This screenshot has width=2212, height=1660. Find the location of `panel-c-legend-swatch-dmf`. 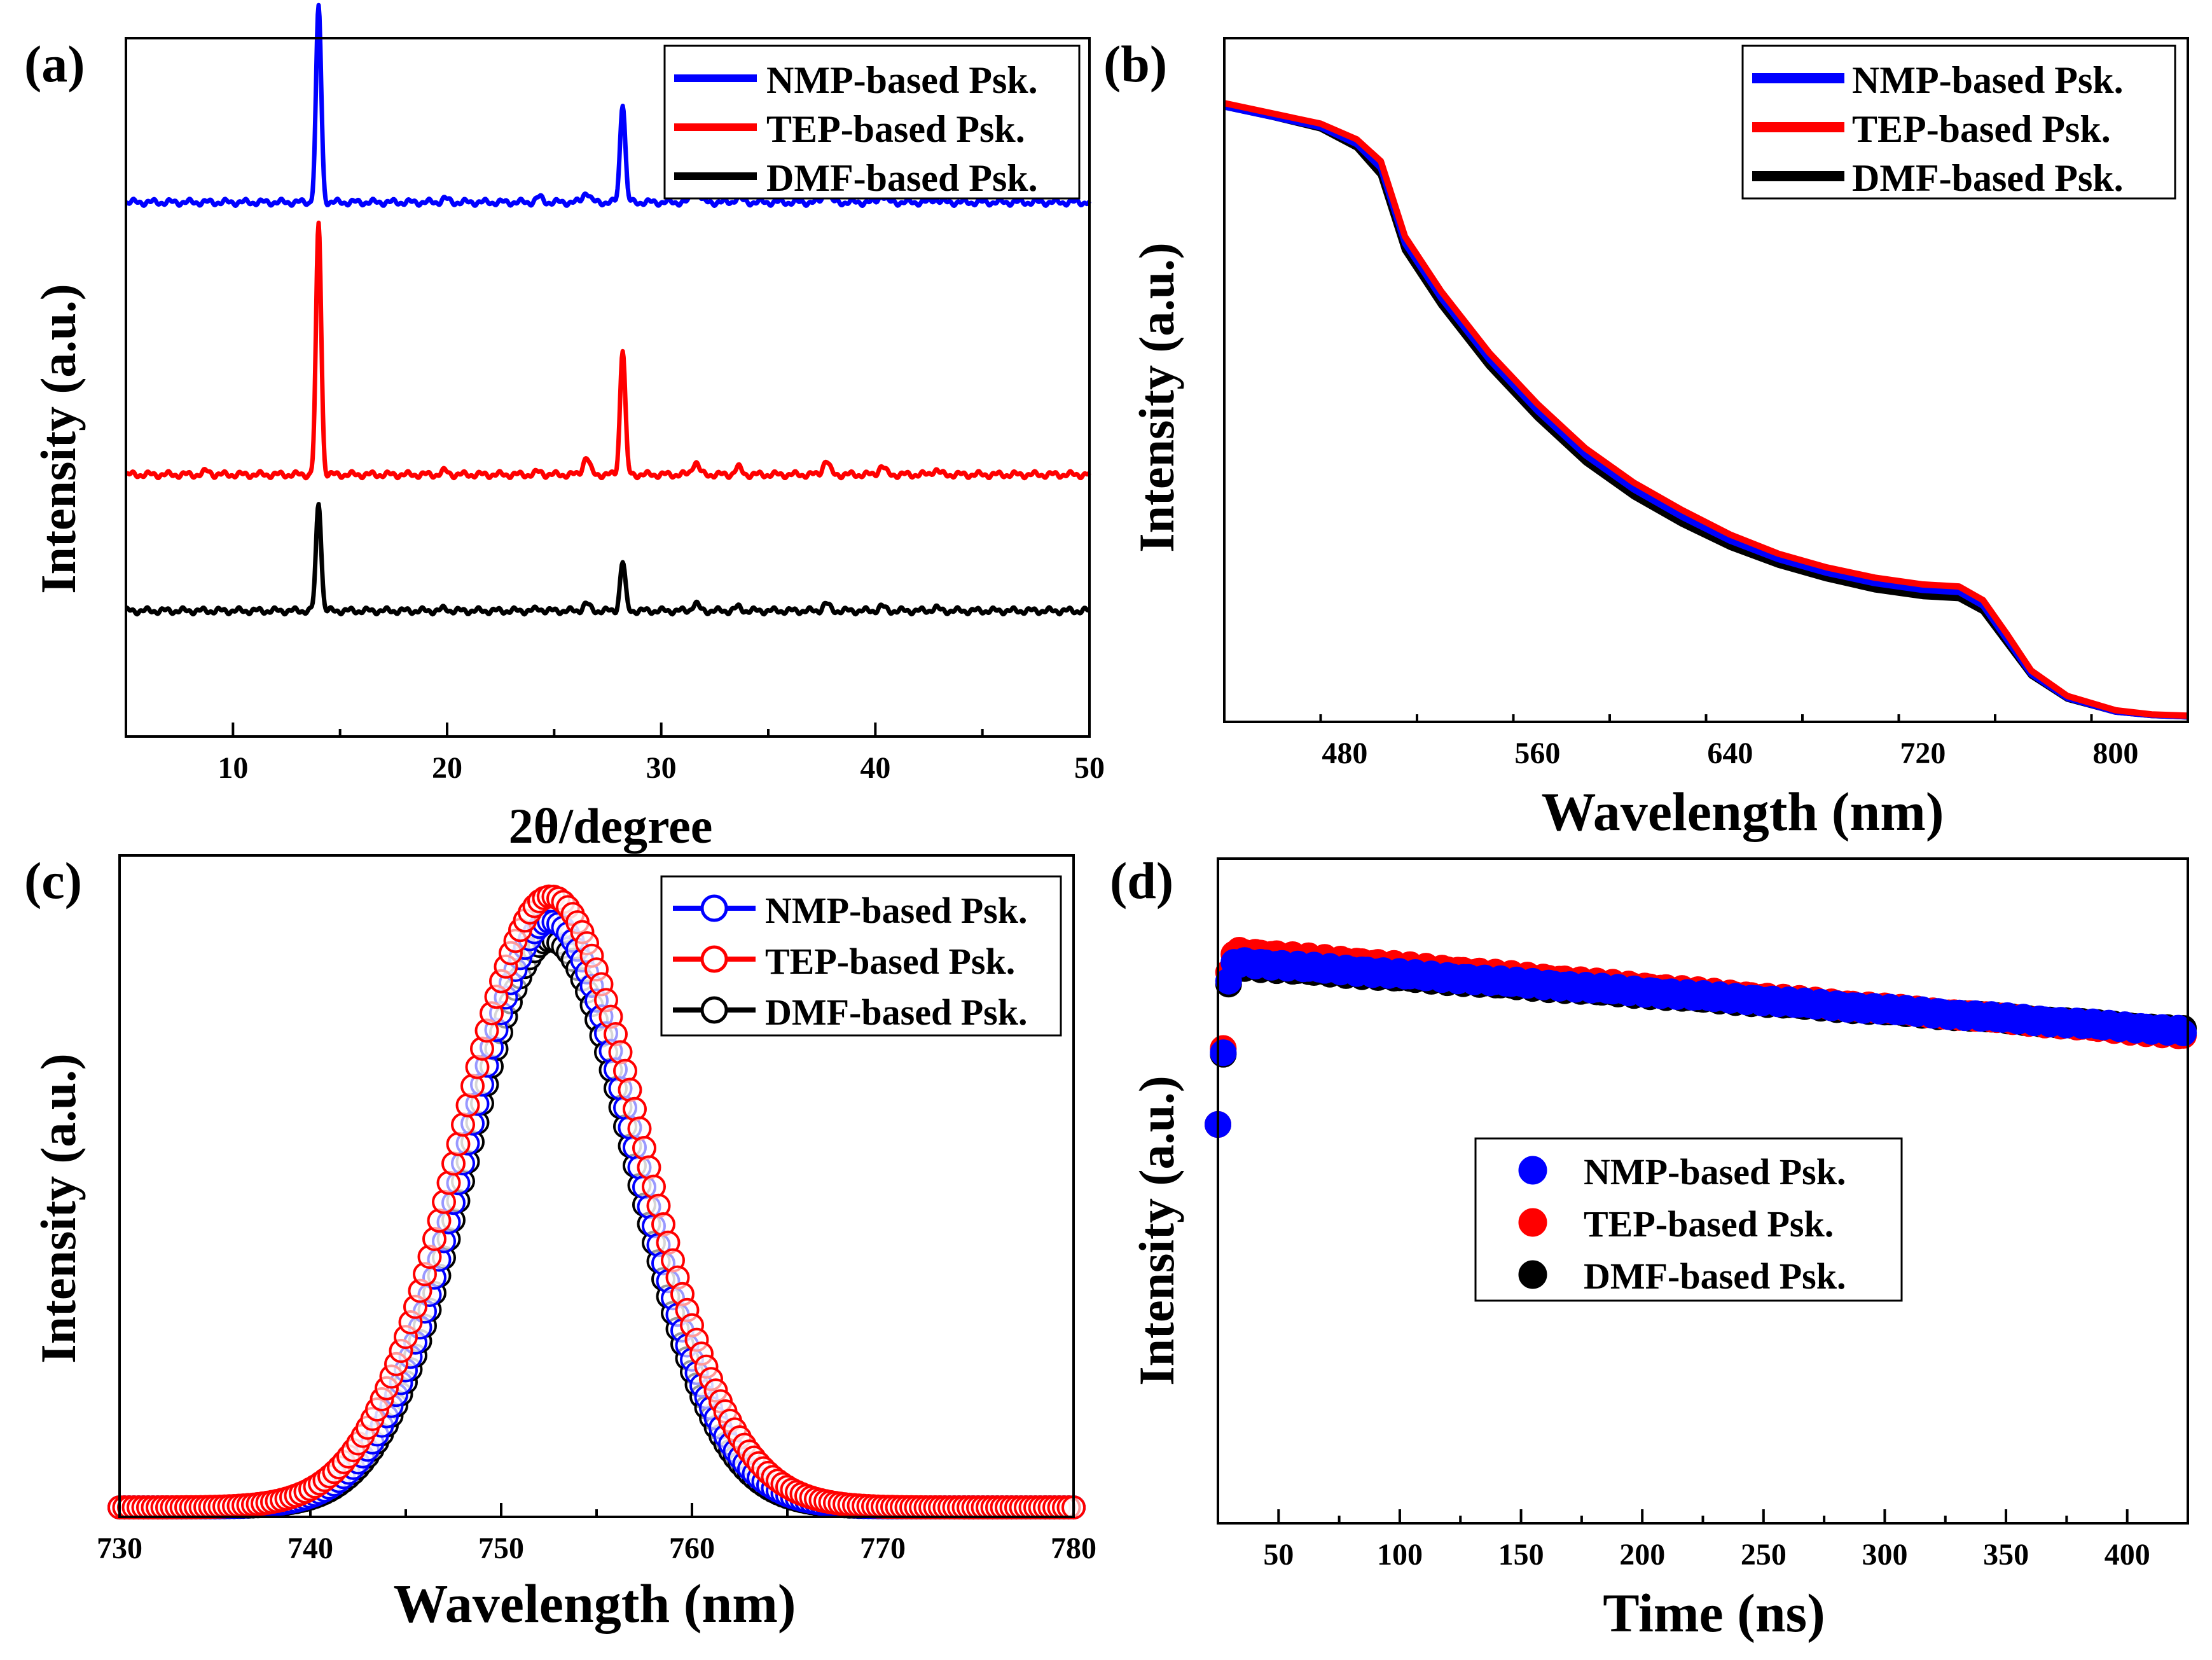

panel-c-legend-swatch-dmf is located at coordinates (714, 1010).